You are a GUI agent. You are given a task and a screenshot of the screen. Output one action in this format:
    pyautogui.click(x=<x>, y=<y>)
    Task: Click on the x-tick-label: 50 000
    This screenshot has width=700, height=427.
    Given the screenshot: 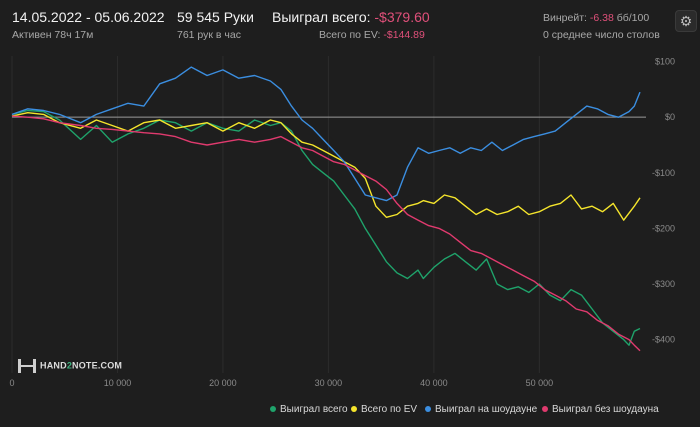 What is the action you would take?
    pyautogui.click(x=540, y=383)
    